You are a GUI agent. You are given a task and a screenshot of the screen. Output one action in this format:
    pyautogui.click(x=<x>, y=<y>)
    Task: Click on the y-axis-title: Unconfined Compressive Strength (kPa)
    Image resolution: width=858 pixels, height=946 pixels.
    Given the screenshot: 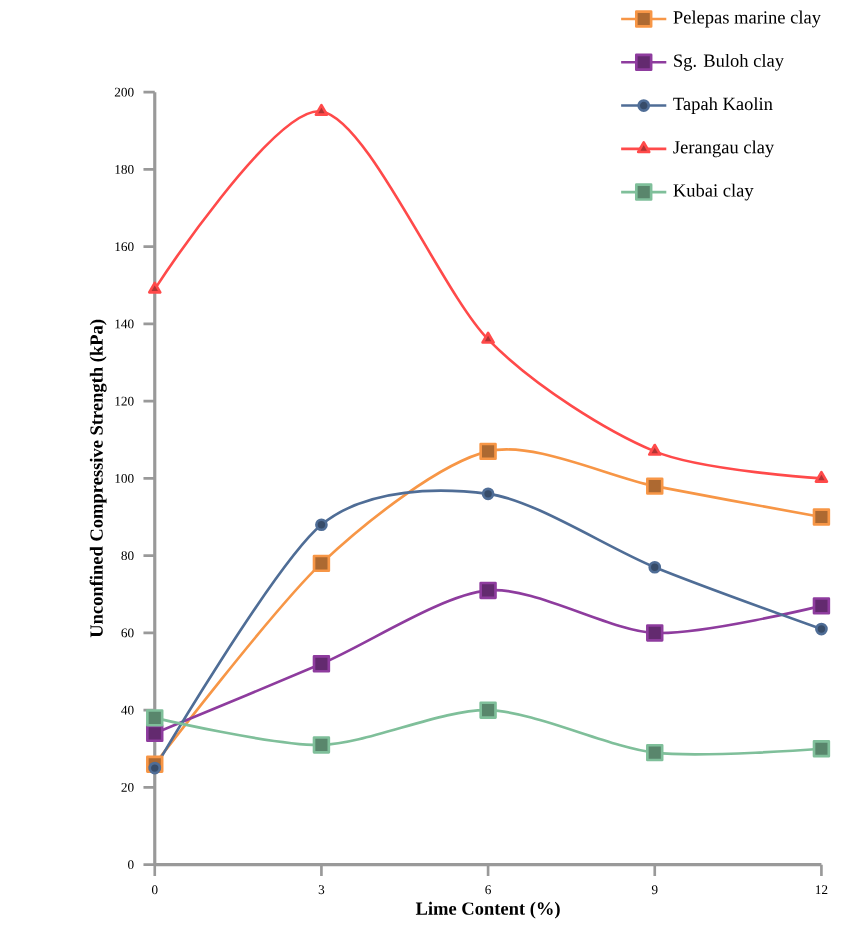 What is the action you would take?
    pyautogui.click(x=99, y=478)
    